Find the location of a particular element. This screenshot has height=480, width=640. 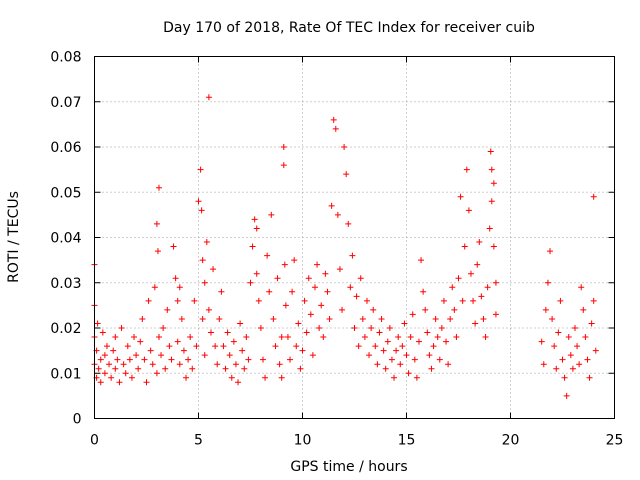

x-tick-label: 25 is located at coordinates (615, 441).